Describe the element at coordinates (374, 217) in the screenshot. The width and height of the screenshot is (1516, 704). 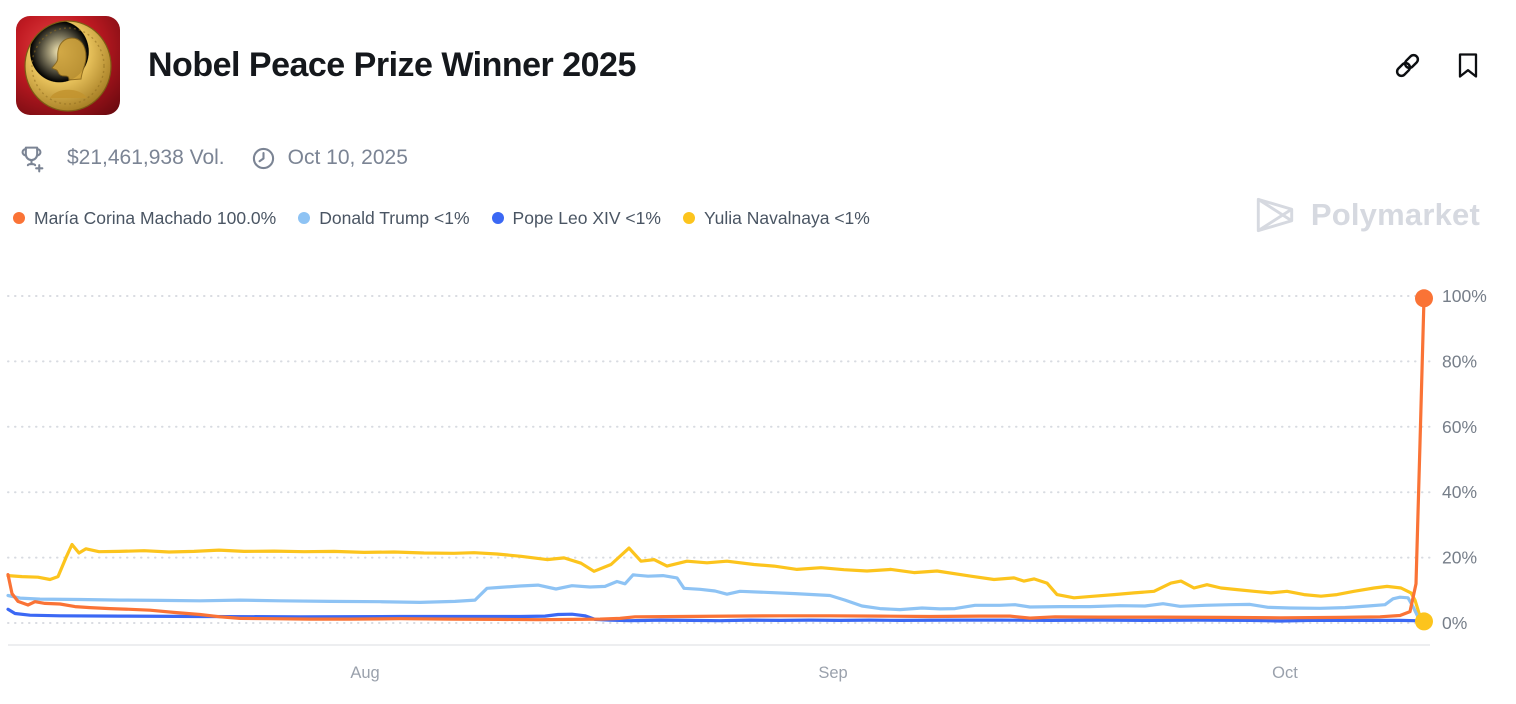
I see `legend-name: Donald Trump` at that location.